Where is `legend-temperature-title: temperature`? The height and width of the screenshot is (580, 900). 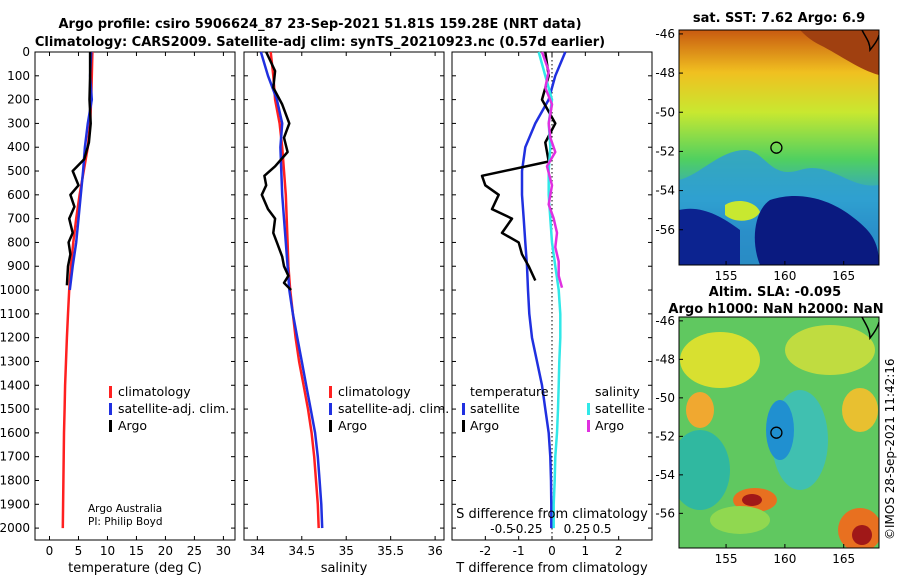
legend-temperature-title: temperature is located at coordinates (509, 391).